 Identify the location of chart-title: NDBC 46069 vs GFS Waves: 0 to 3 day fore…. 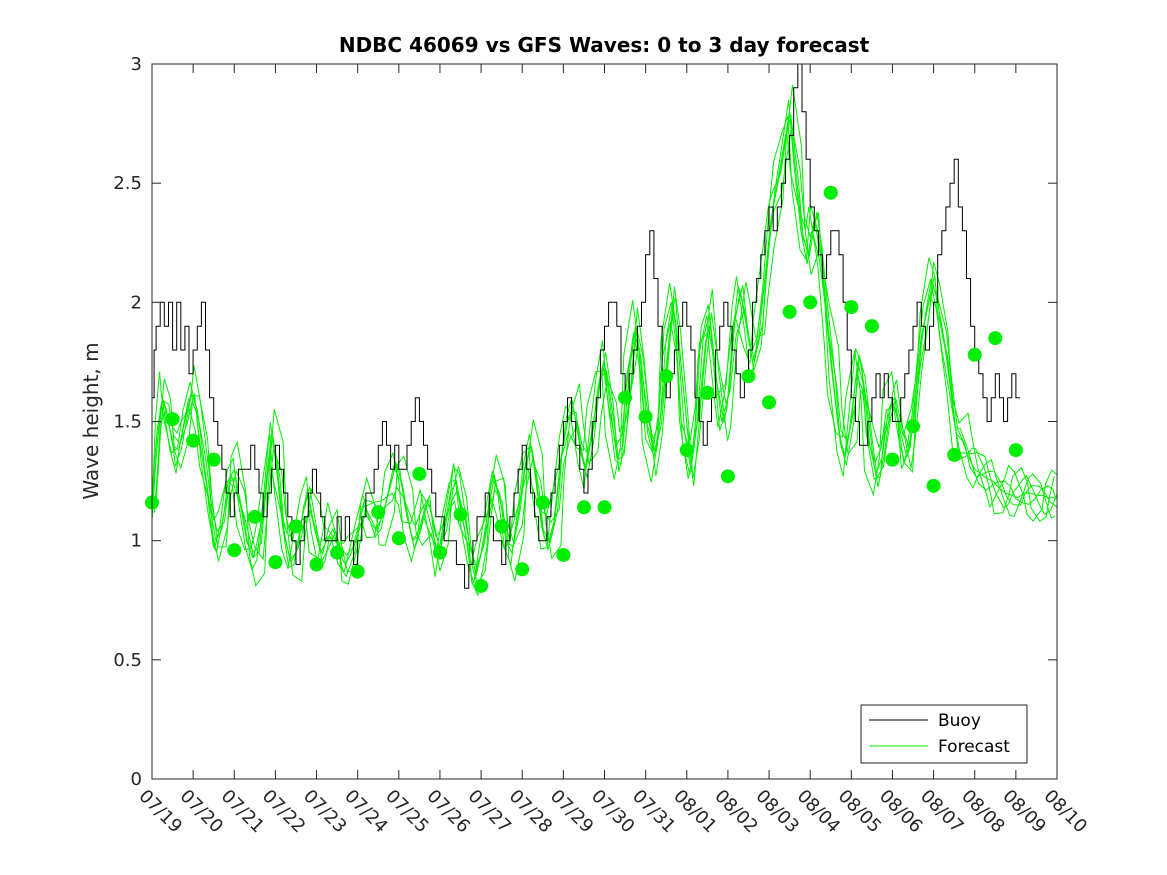
(604, 45).